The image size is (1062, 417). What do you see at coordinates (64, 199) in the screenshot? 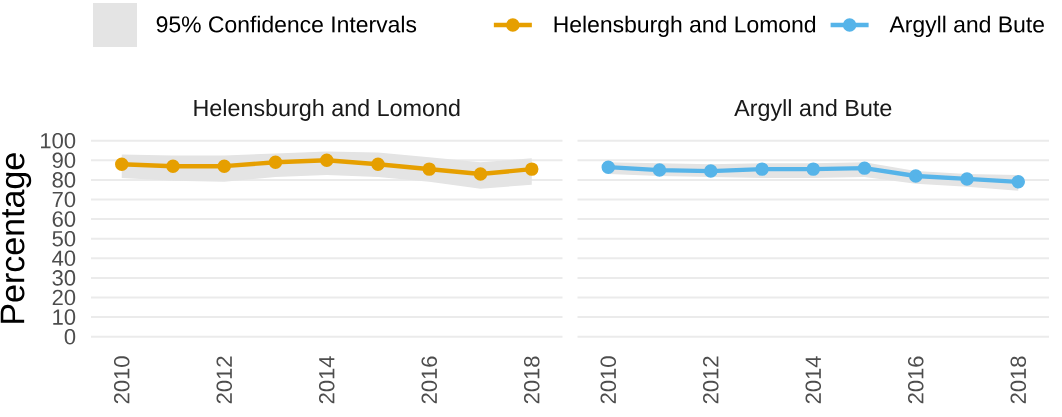
I see `y-tick-label: 70` at bounding box center [64, 199].